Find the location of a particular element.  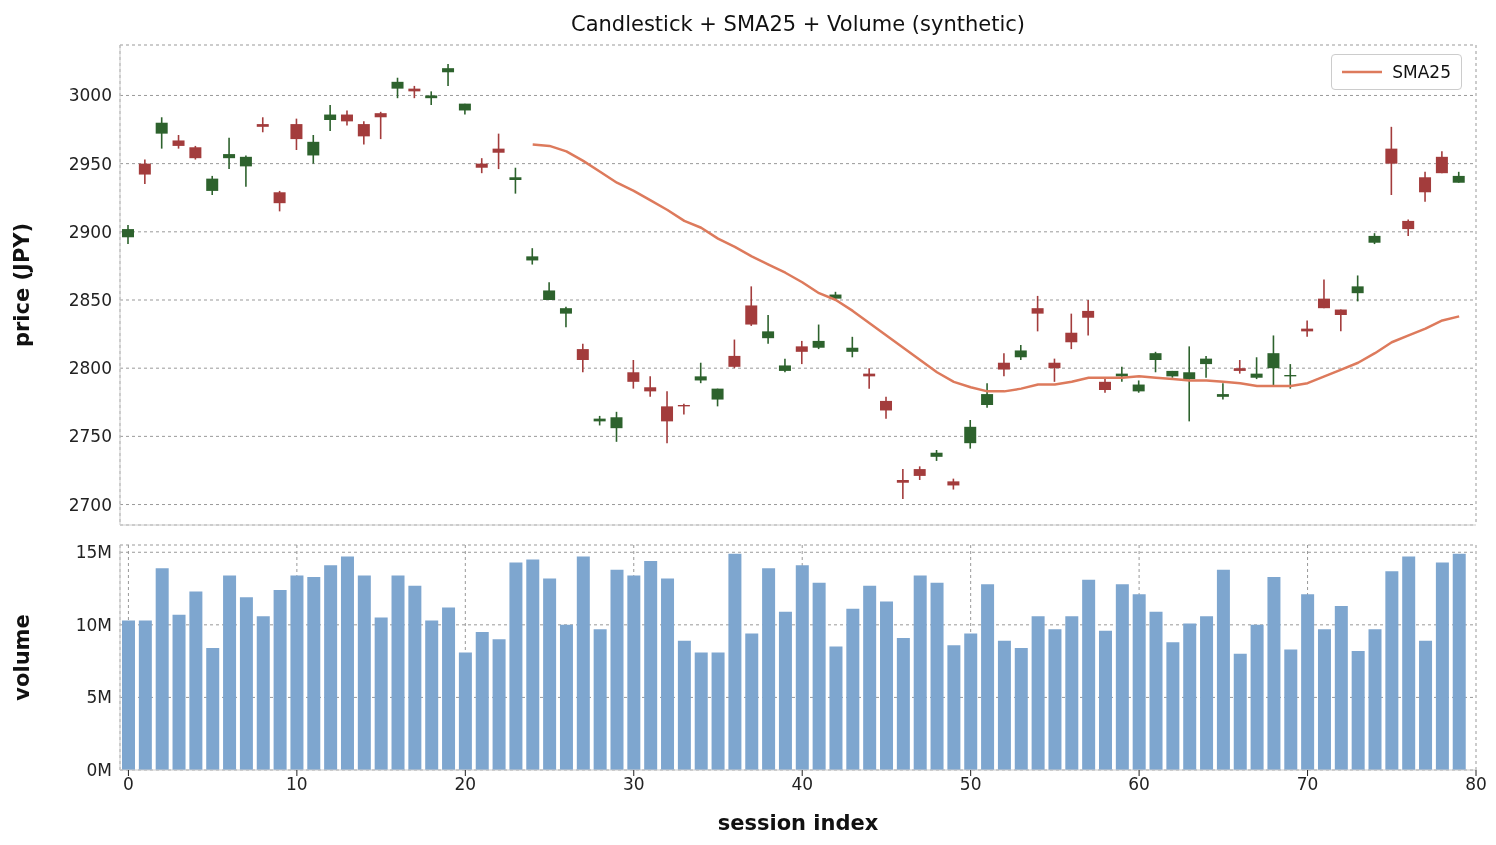

x-tick-label: 60 is located at coordinates (1139, 784).